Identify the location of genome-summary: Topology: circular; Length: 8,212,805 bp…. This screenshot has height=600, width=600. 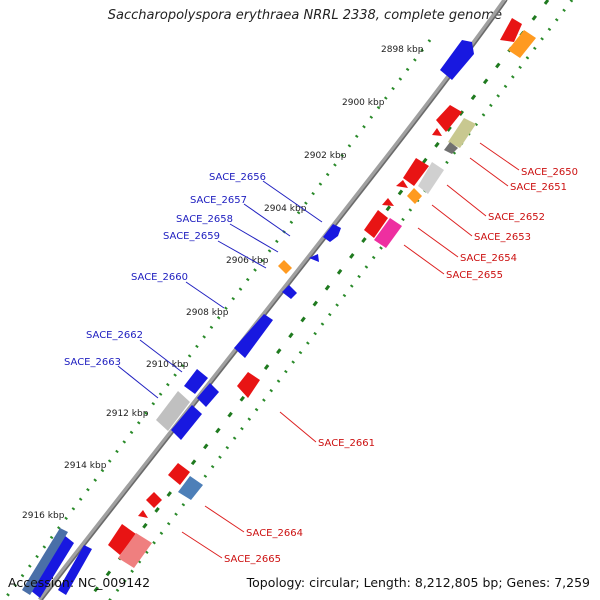
(418, 582).